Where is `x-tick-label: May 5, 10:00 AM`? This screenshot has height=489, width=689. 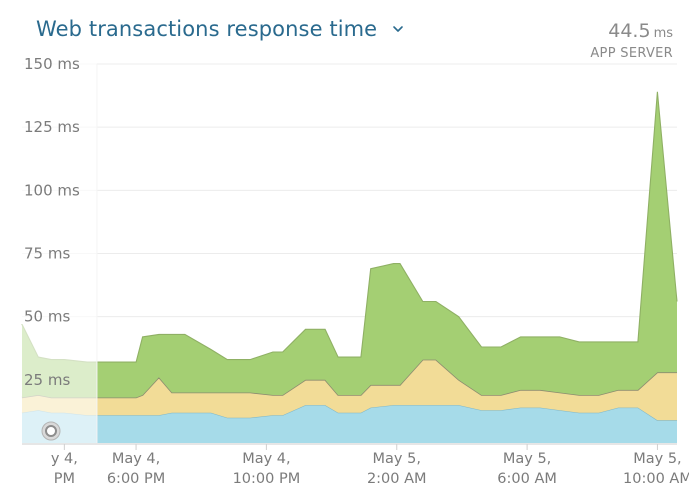 x-tick-label: May 5, 10:00 AM is located at coordinates (656, 469).